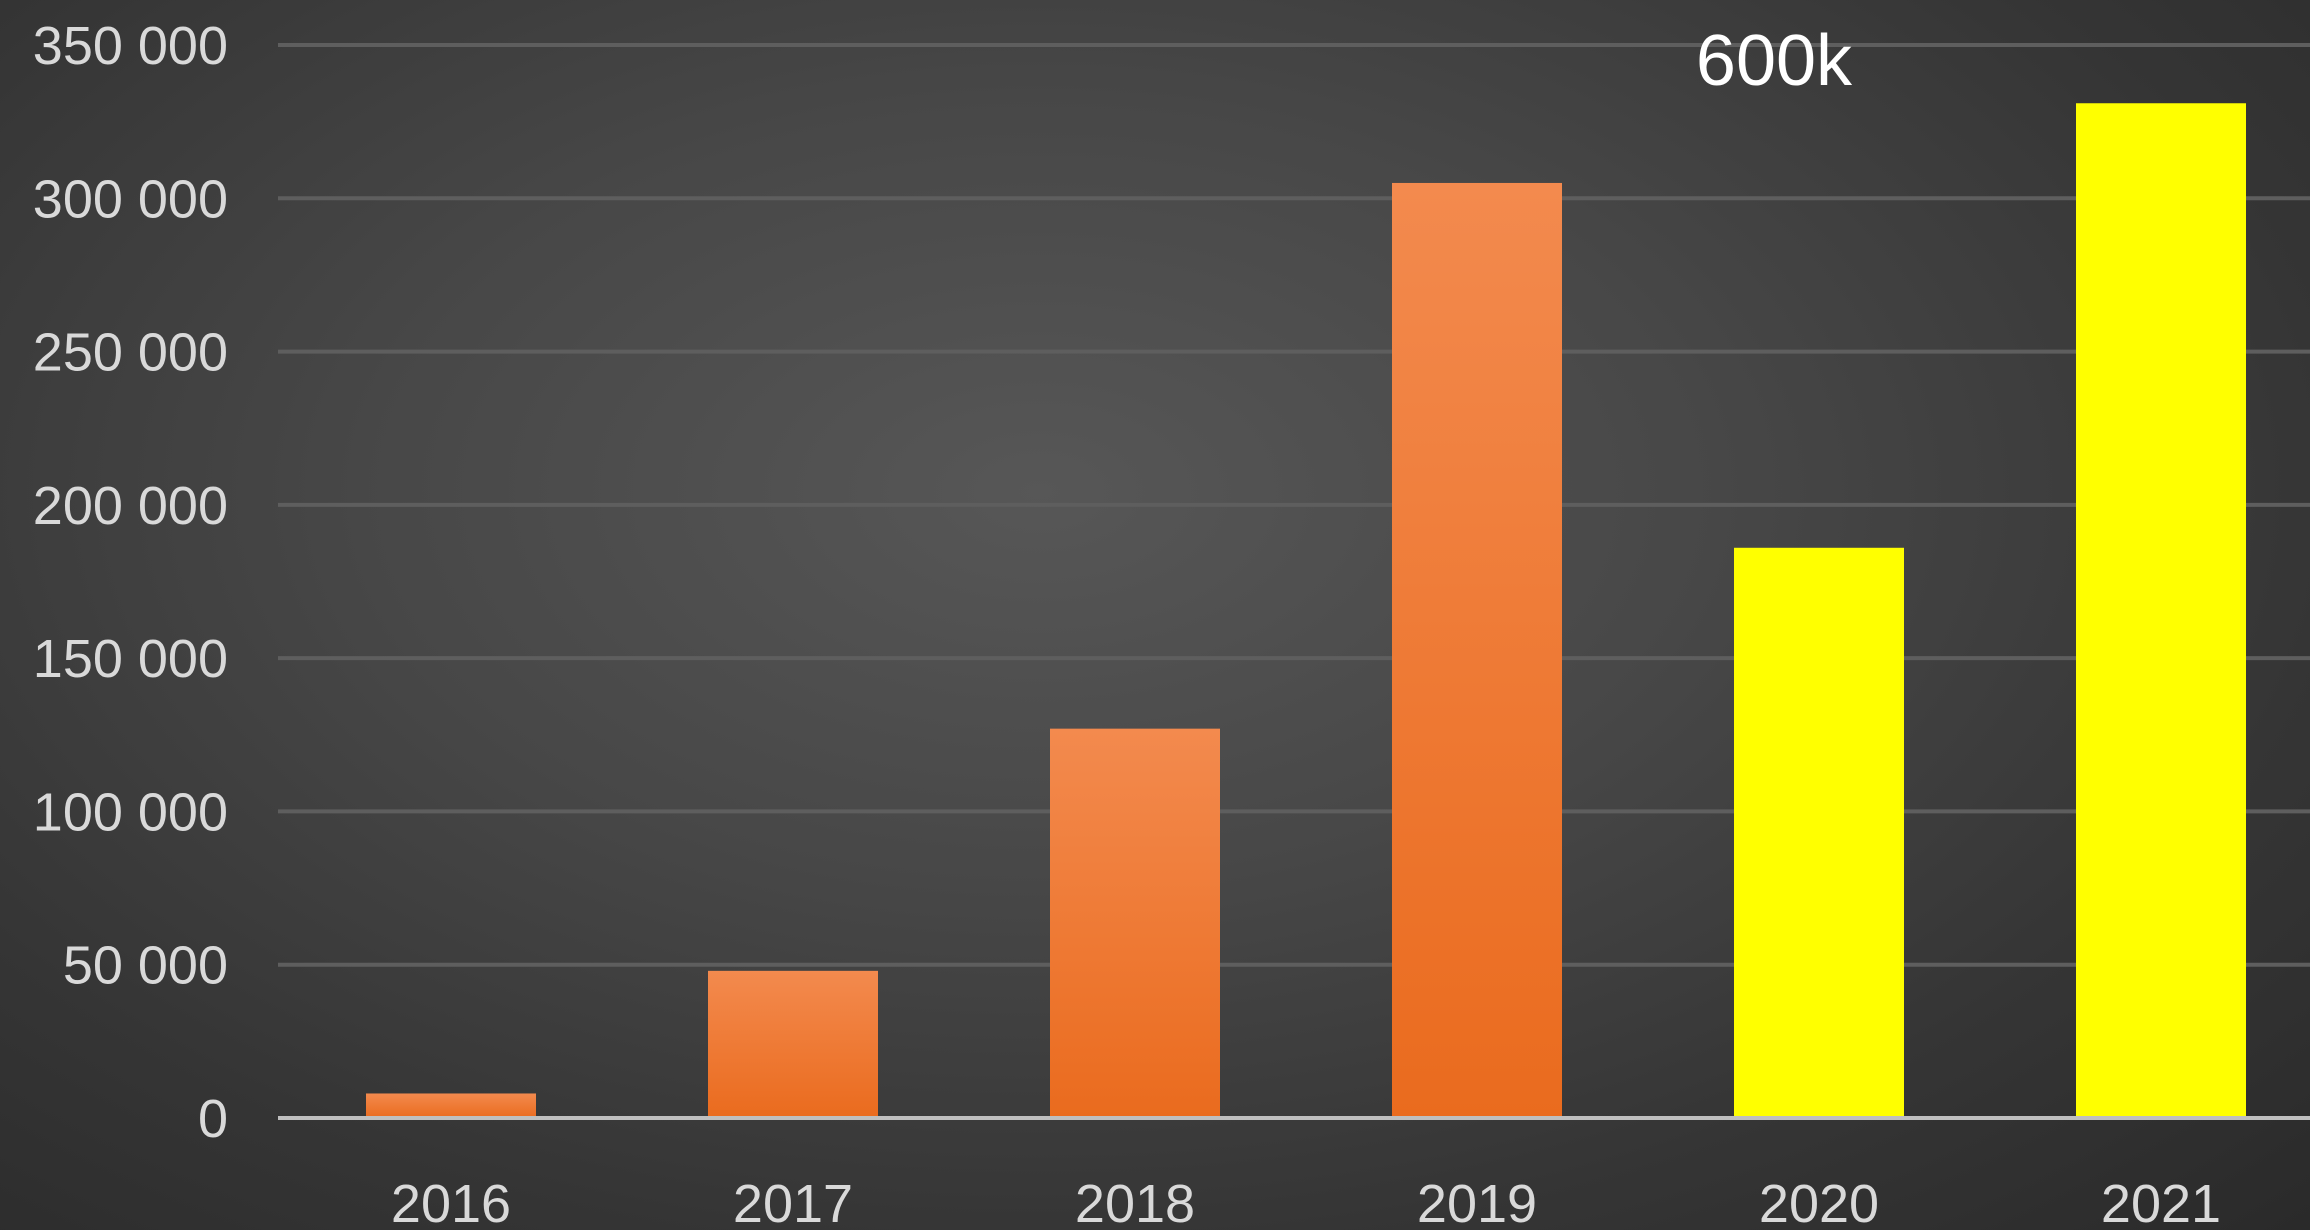  Describe the element at coordinates (1306, 1202) in the screenshot. I see `x-axis-tick-labels: 2016 2017 2018 2019 2020 2021` at that location.